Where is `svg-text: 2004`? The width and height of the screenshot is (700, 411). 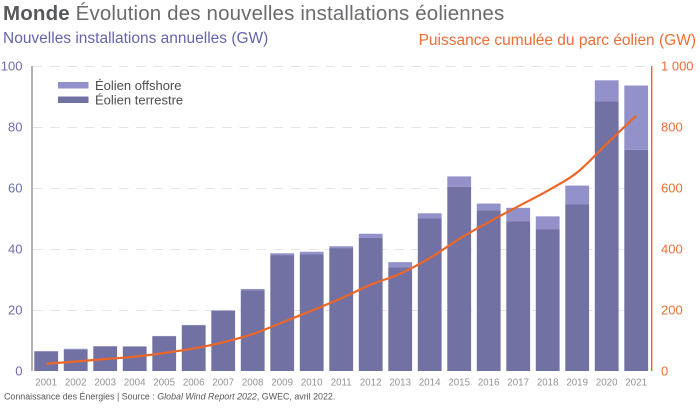
svg-text: 2004 is located at coordinates (135, 382).